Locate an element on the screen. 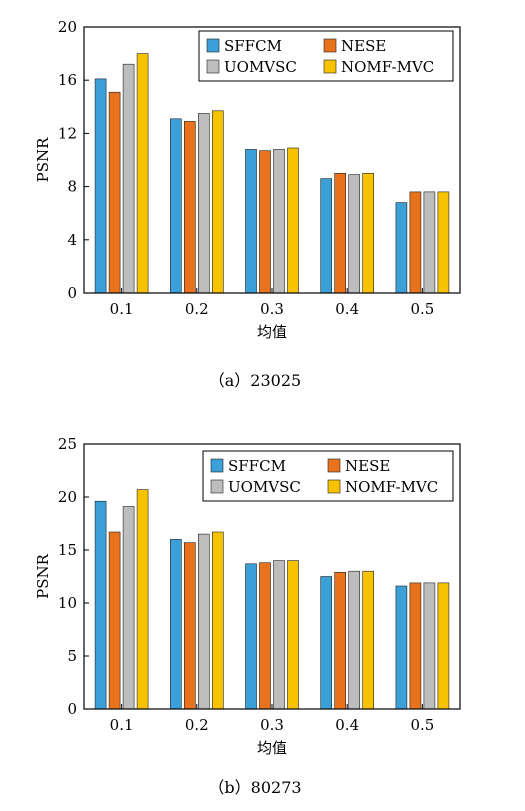  figure-caption: （b）80273 is located at coordinates (254, 787).